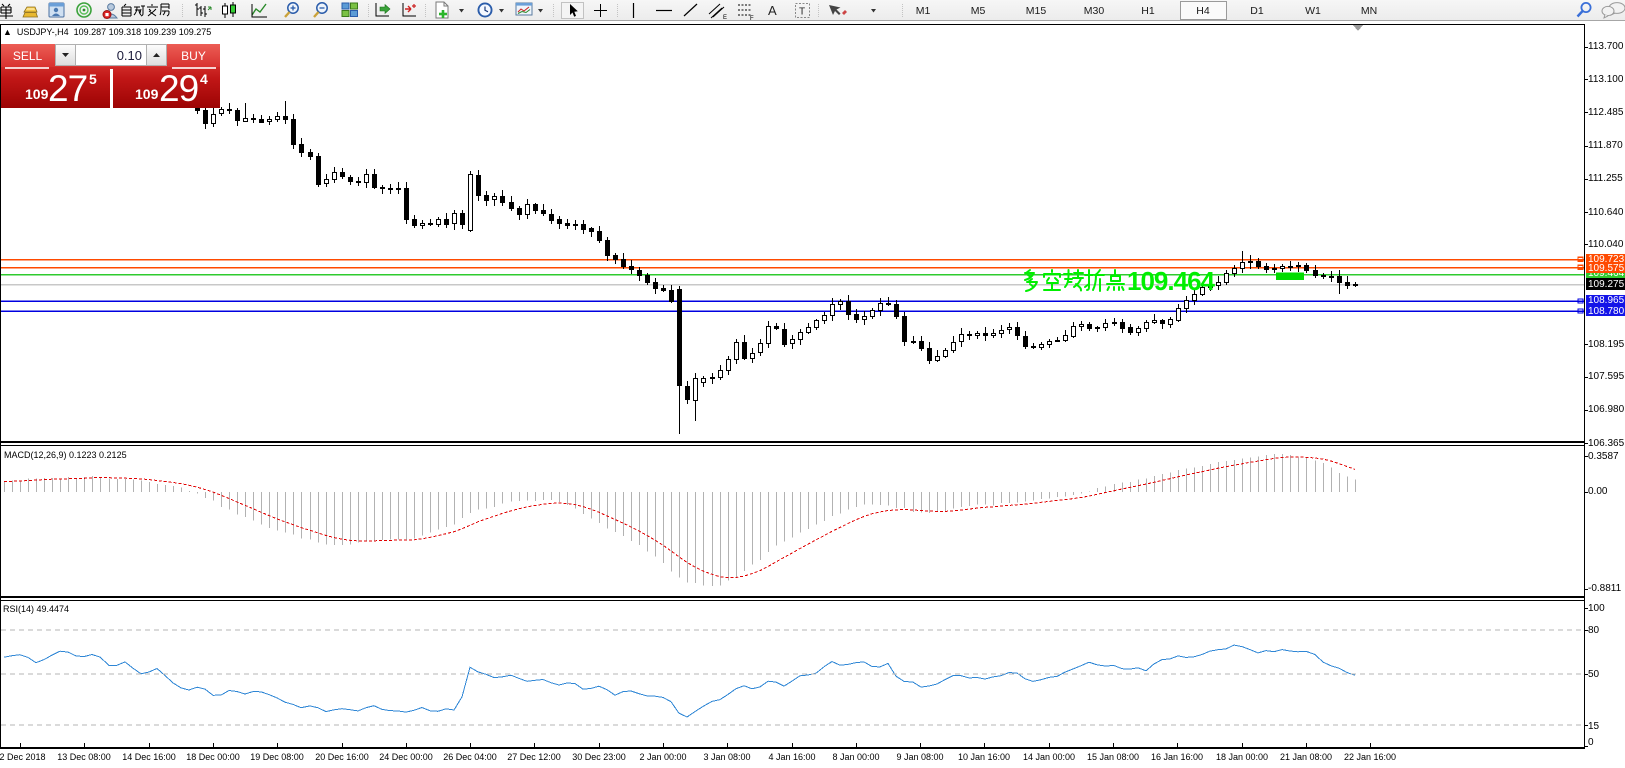  I want to click on svg-text: H4, so click(1203, 11).